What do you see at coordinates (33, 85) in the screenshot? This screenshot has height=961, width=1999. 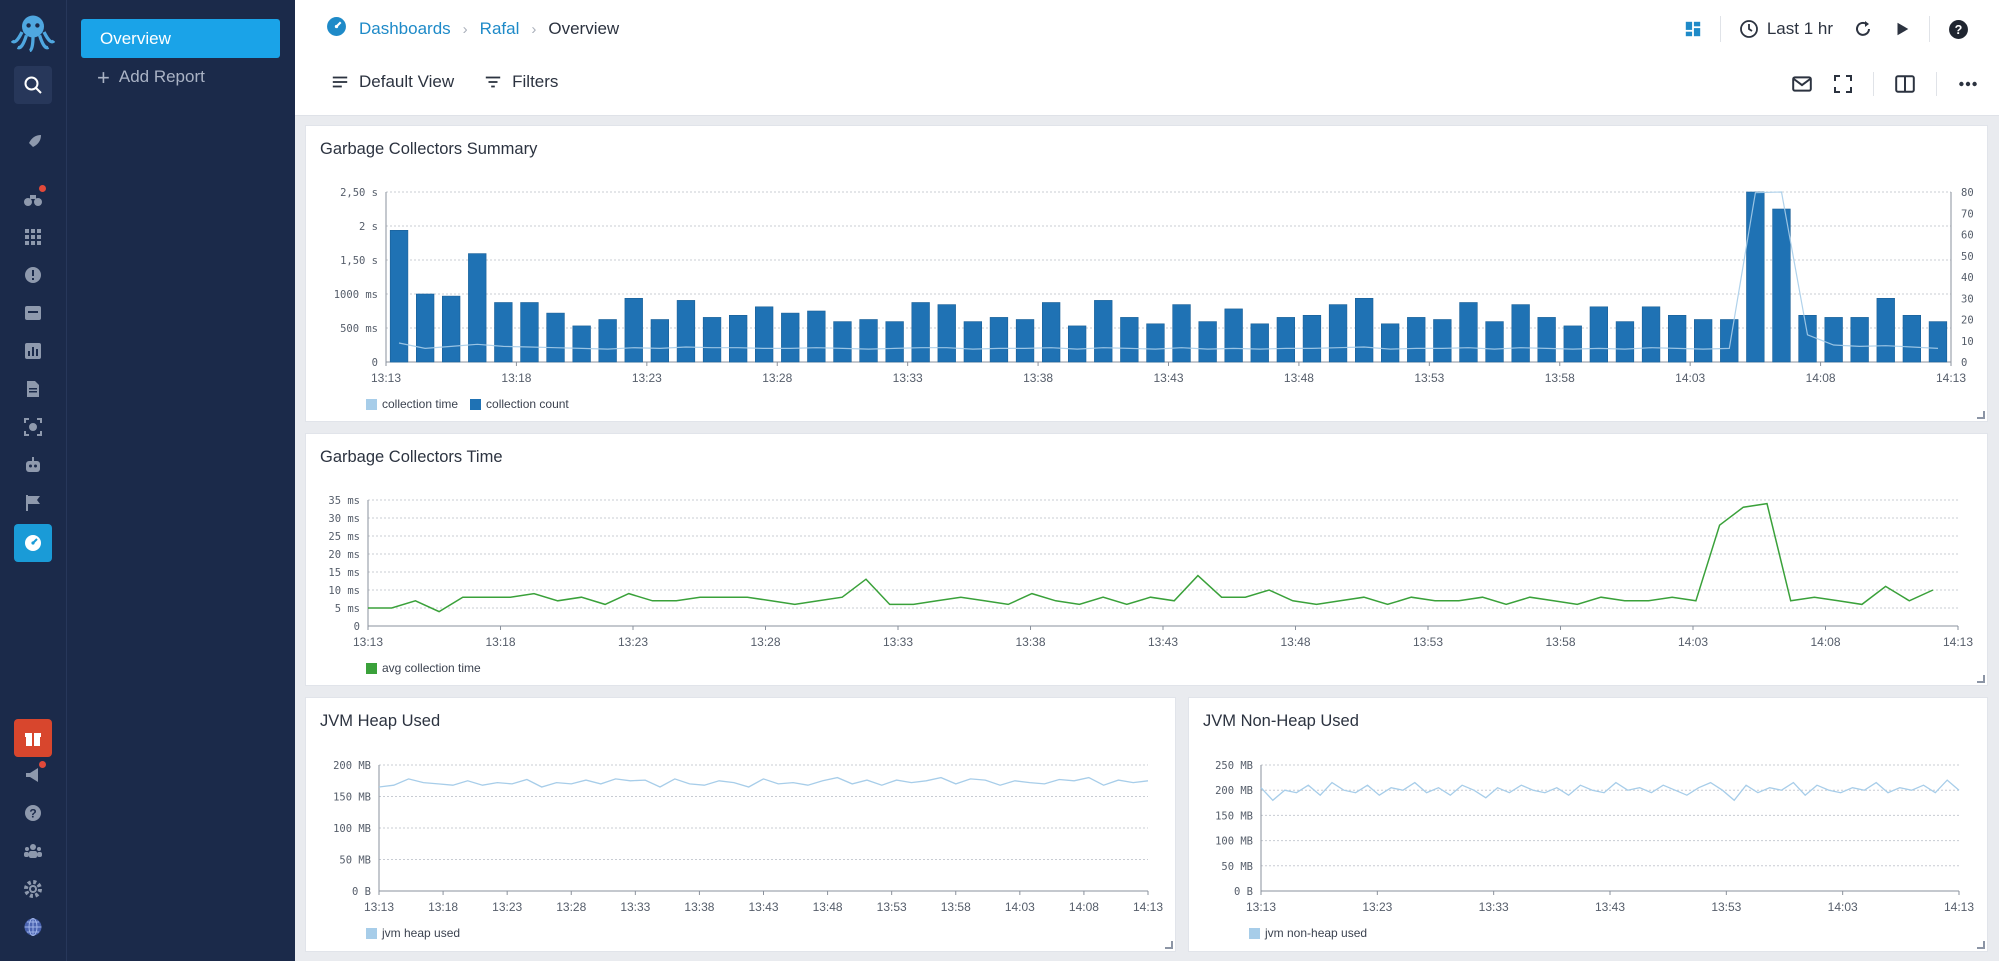 I see `search-icon` at bounding box center [33, 85].